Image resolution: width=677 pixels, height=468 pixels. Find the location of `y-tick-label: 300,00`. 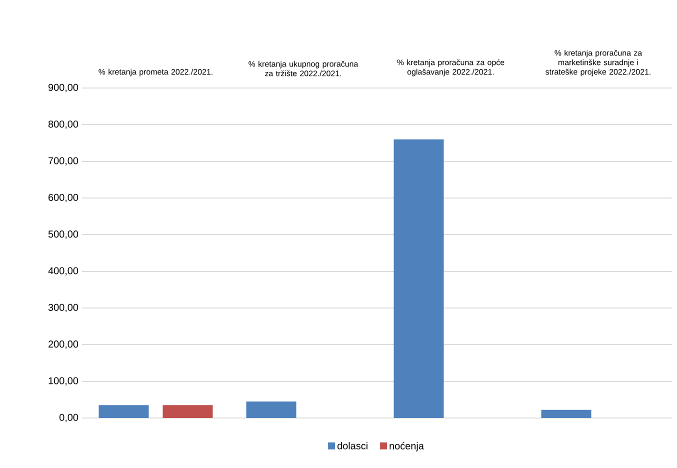

y-tick-label: 300,00 is located at coordinates (63, 308).